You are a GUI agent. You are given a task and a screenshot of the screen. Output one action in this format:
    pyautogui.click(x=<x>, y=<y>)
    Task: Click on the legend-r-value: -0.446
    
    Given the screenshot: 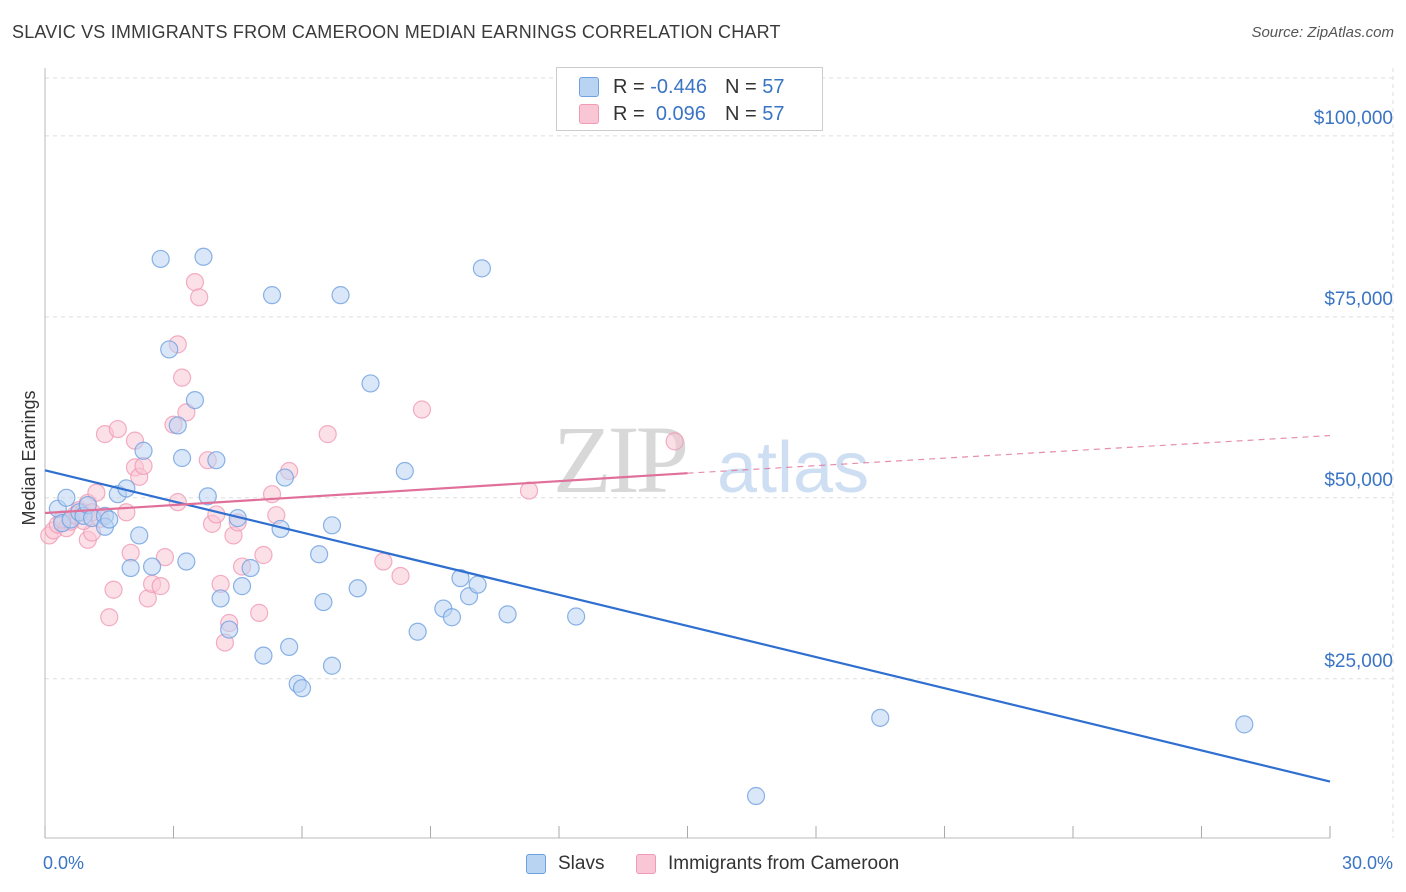 What is the action you would take?
    pyautogui.click(x=678, y=86)
    